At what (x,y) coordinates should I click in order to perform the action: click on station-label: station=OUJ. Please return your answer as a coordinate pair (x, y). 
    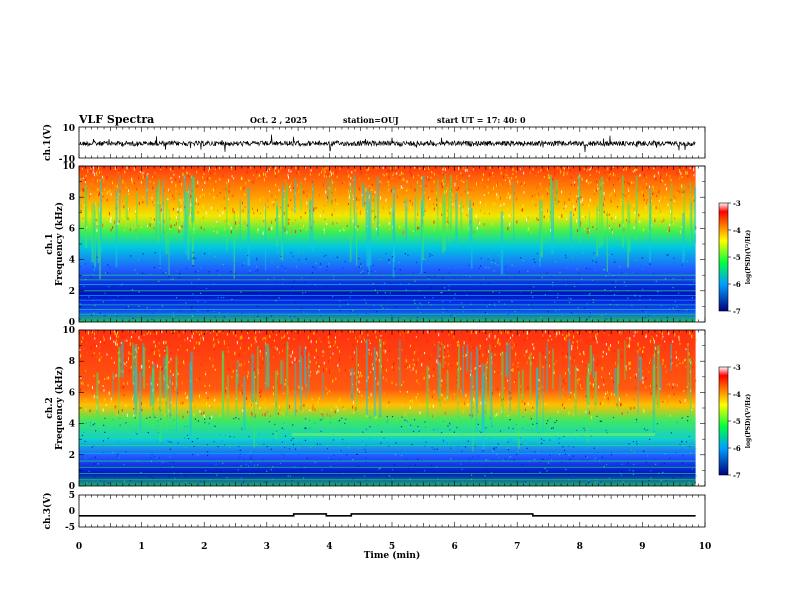
    Looking at the image, I should click on (371, 120).